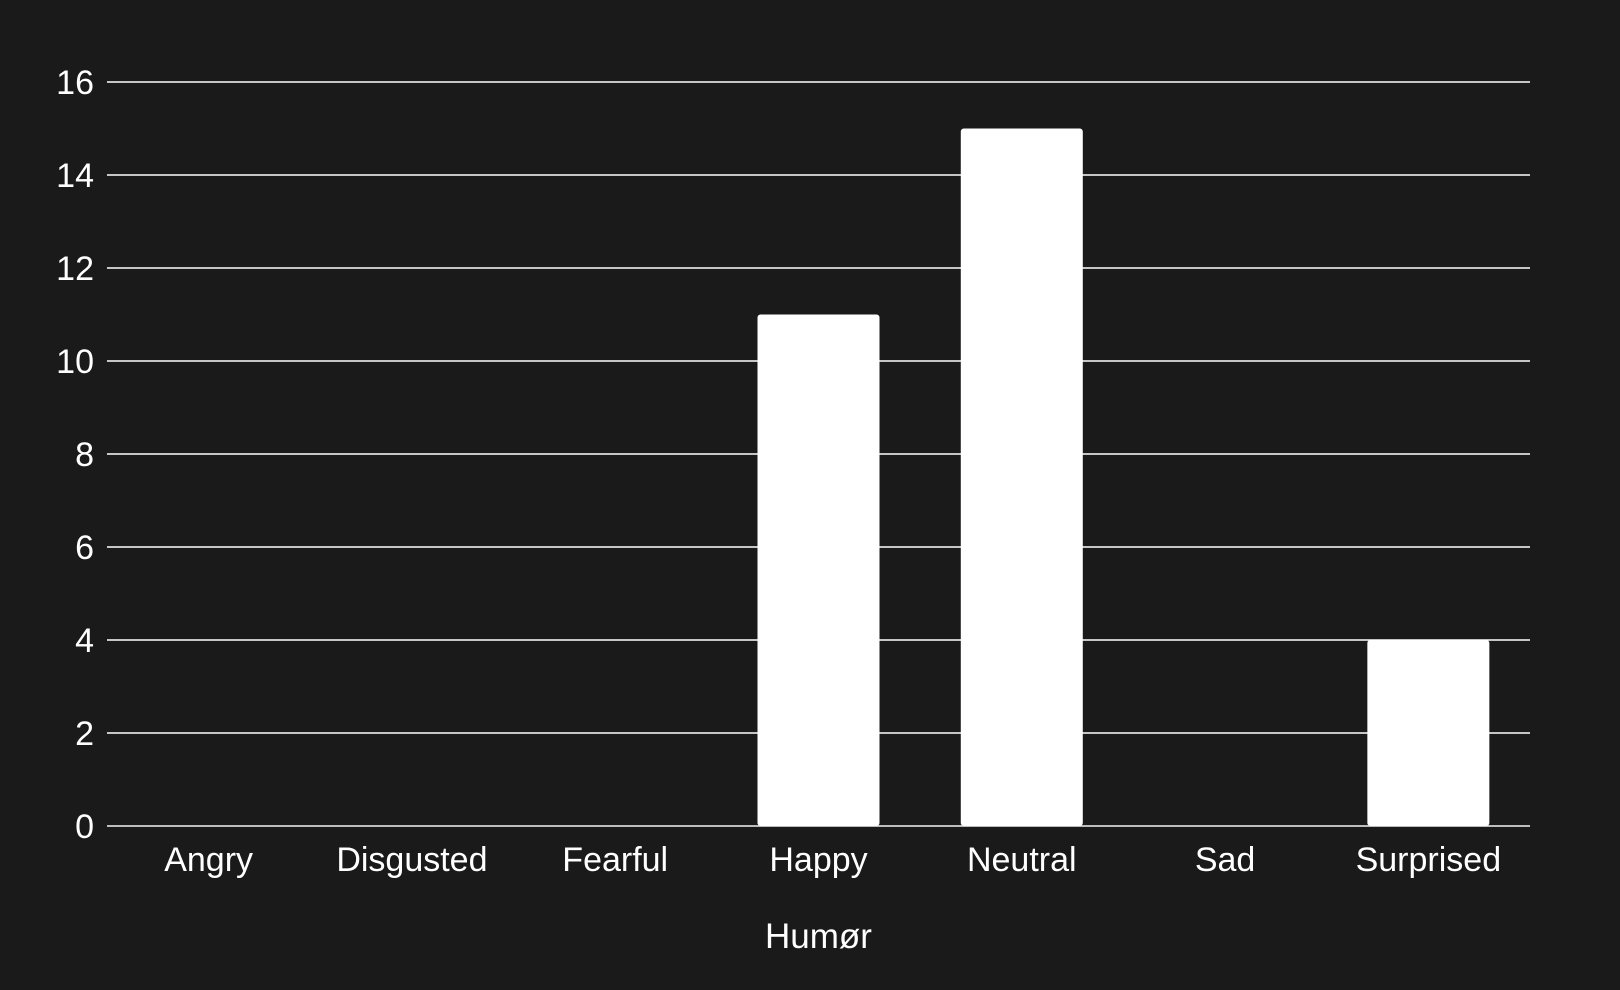  I want to click on x-tick-label: Disgusted, so click(411, 860).